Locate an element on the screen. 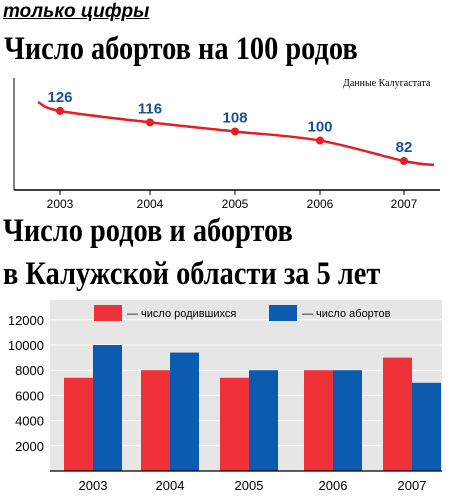  bar-y-tick-label: 10000 is located at coordinates (26, 345).